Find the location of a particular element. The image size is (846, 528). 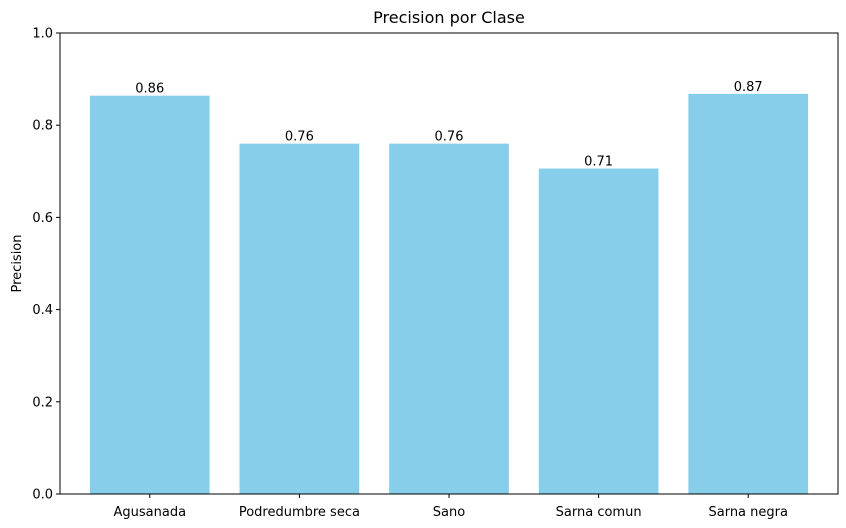

data-label-2: 0.76 is located at coordinates (449, 137).